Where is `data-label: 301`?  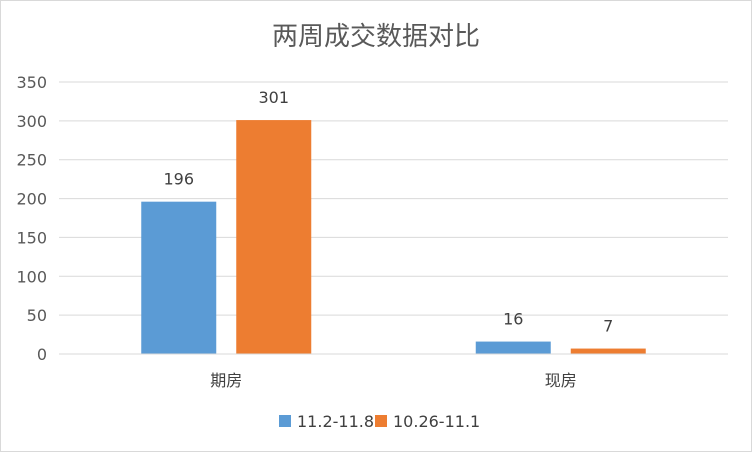 data-label: 301 is located at coordinates (273, 97).